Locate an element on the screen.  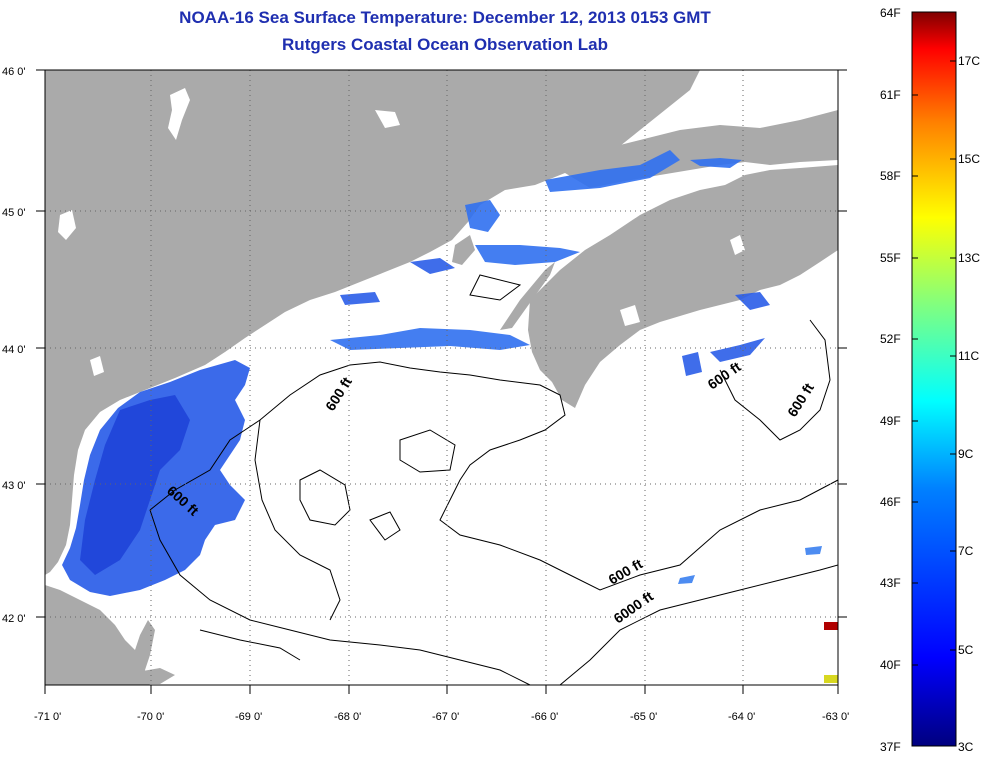
sst-colorbar is located at coordinates (934, 379).